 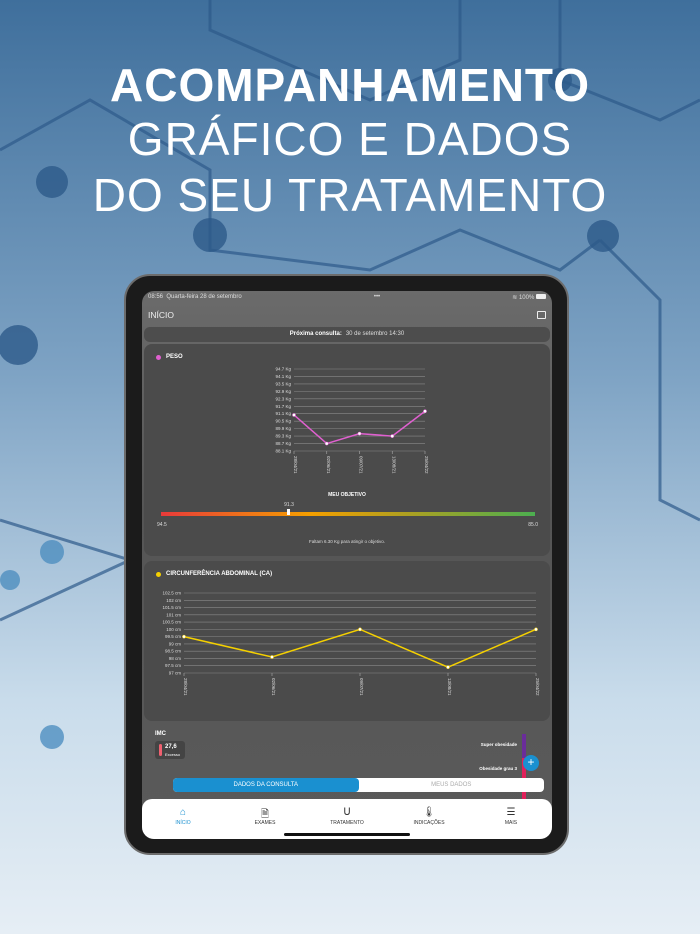 What do you see at coordinates (173, 651) in the screenshot?
I see `y-tick-label: 98.5 cm` at bounding box center [173, 651].